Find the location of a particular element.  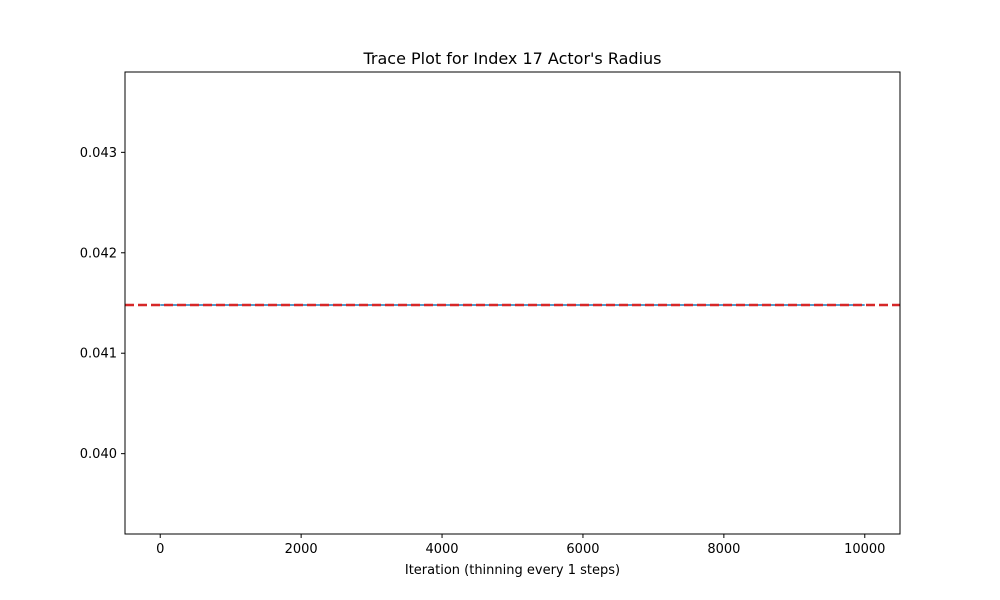

x-axis-label: Iteration (thinning every 1 steps) is located at coordinates (512, 570).